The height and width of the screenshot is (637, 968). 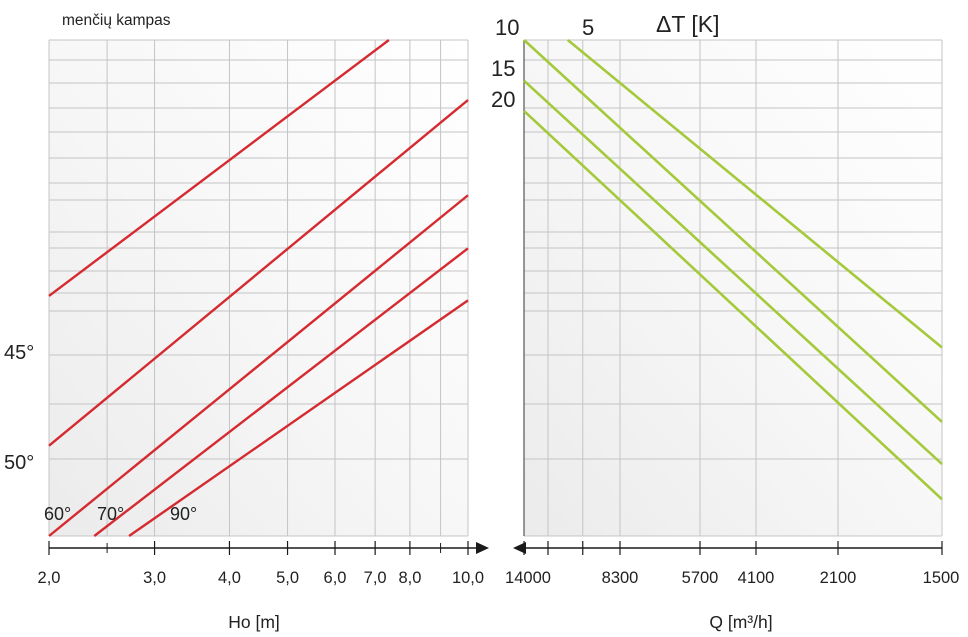 I want to click on right-tick-label-5: 1500, so click(x=941, y=578).